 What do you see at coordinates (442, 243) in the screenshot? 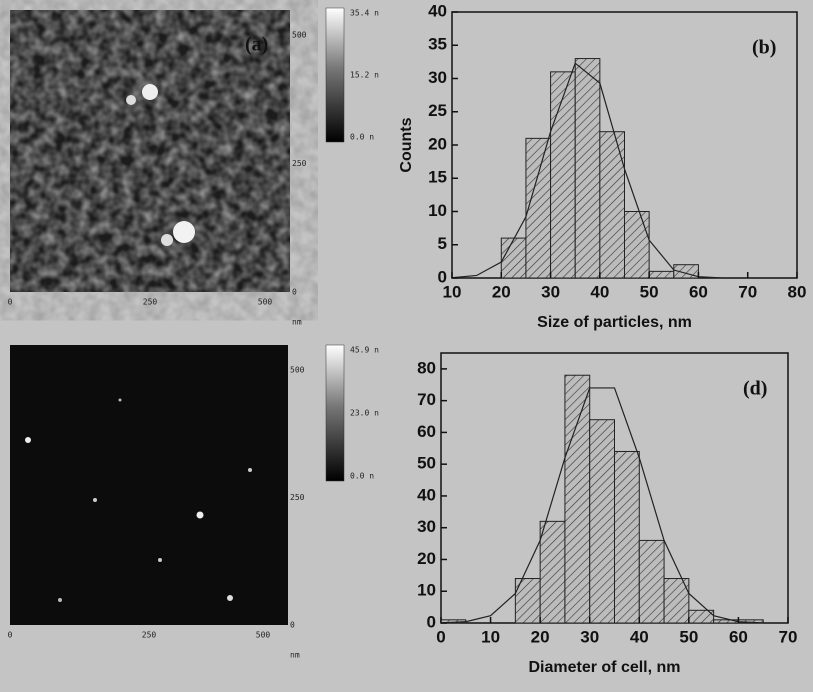
I see `y-tick-label: 5` at bounding box center [442, 243].